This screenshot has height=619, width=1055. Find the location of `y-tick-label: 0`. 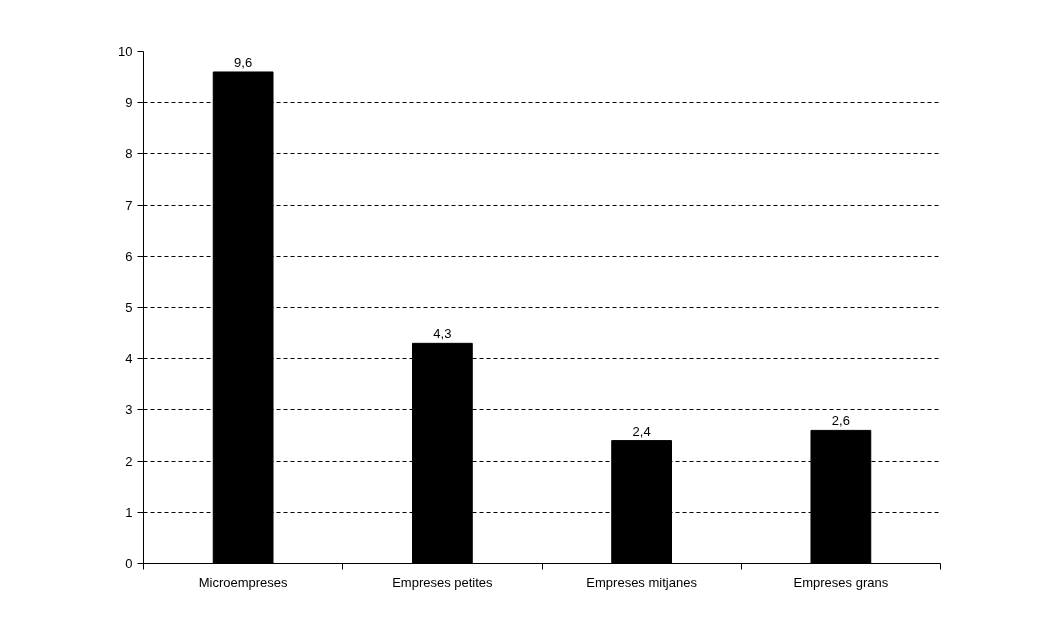

y-tick-label: 0 is located at coordinates (129, 563).